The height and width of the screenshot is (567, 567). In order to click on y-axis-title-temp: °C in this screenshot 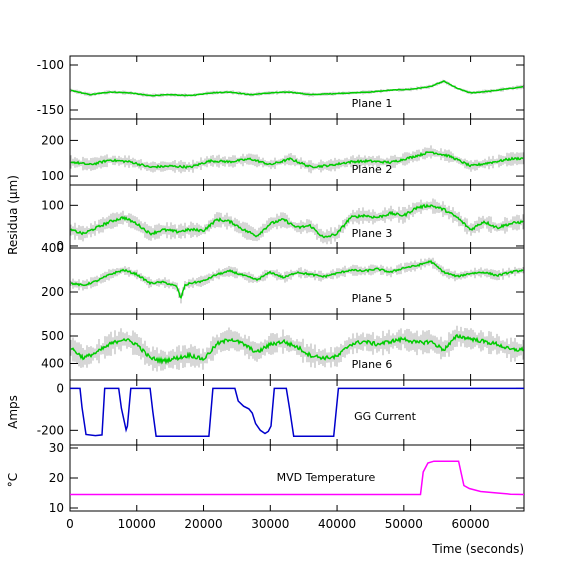, I will do `click(13, 480)`.